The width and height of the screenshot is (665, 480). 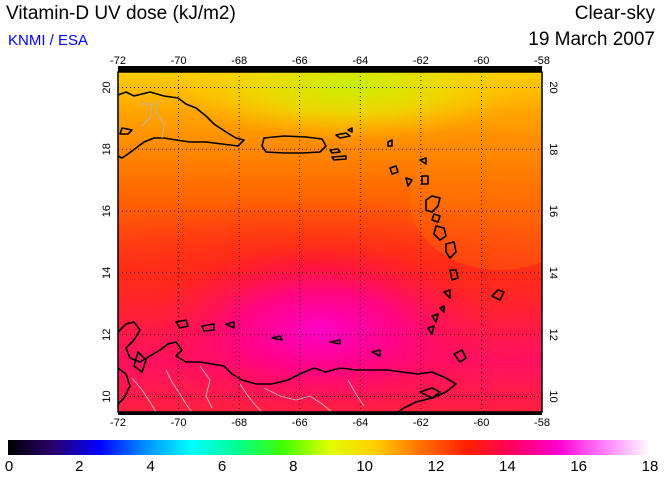 What do you see at coordinates (293, 466) in the screenshot?
I see `colorbar-tick-label: 8` at bounding box center [293, 466].